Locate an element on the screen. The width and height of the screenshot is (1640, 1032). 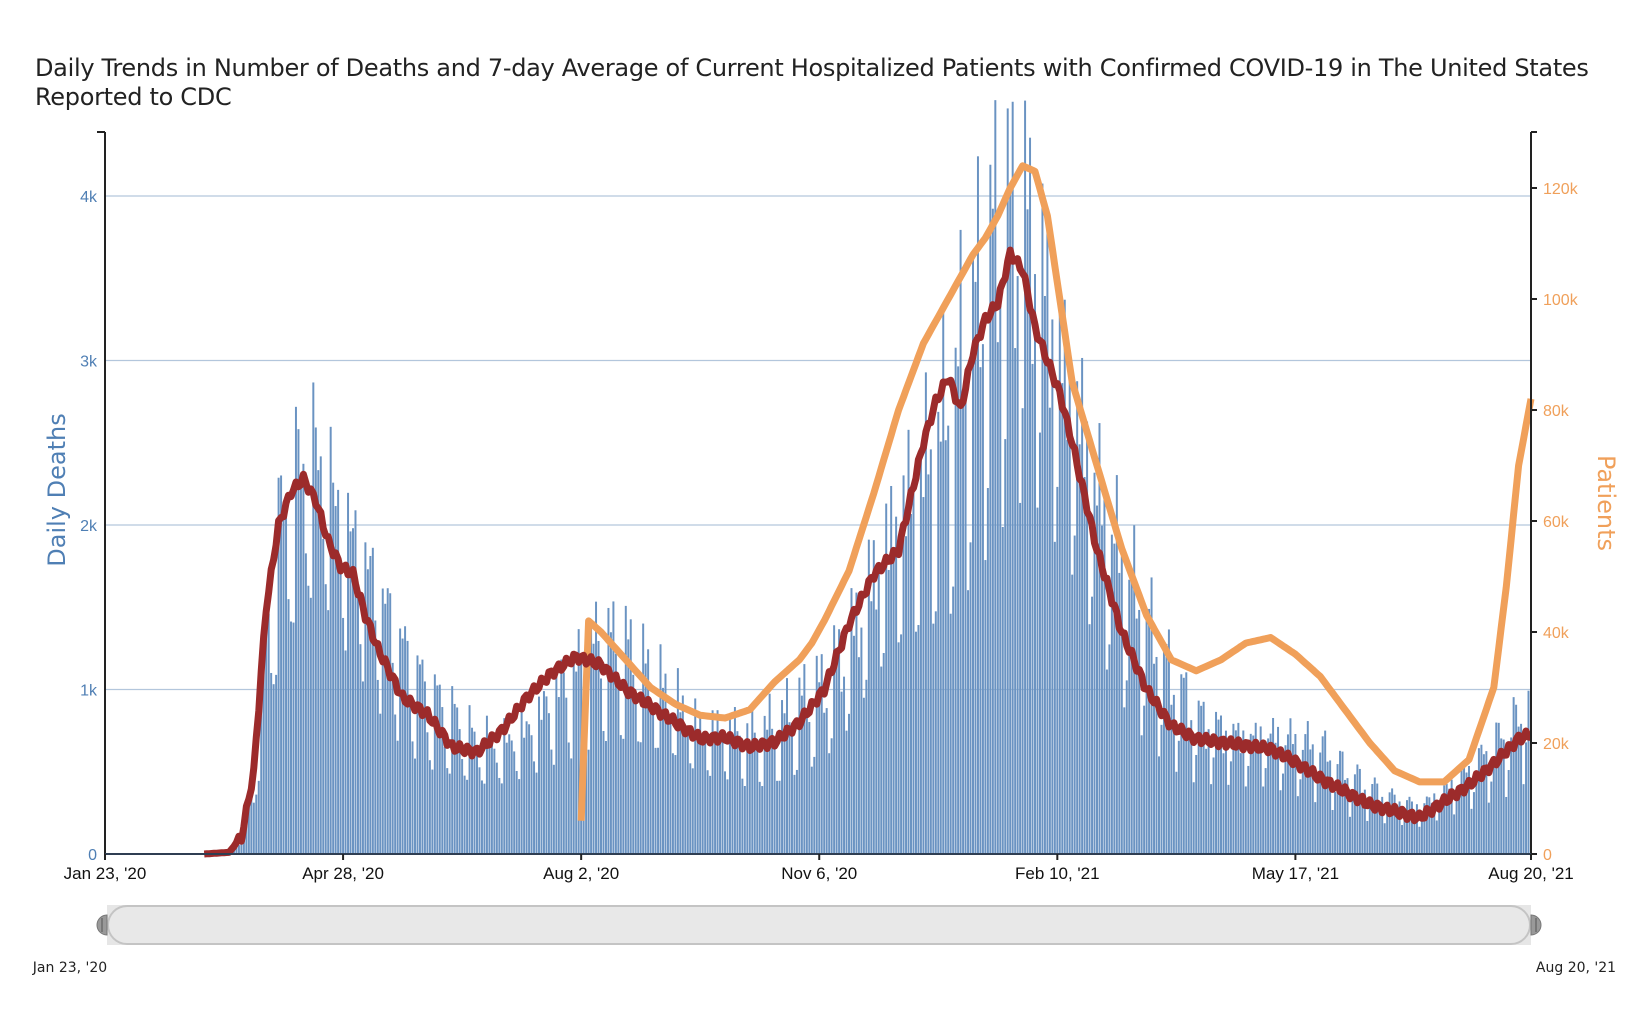
range-slider: Jan 23, '20 Aug 20, '21 is located at coordinates (824, 940).